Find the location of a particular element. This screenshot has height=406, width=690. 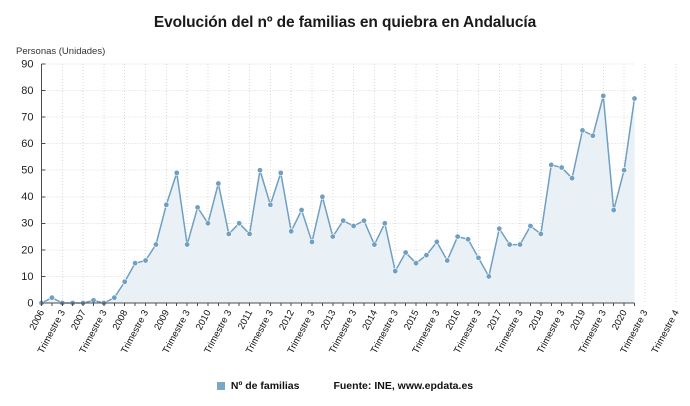

y-axis-ticks: 0 10 20 30 40 50 60 70 80 90 is located at coordinates (33, 183).